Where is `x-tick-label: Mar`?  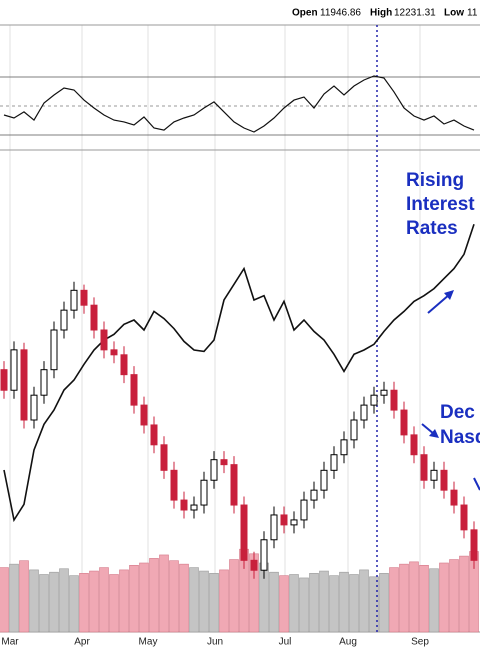 x-tick-label: Mar is located at coordinates (10, 642).